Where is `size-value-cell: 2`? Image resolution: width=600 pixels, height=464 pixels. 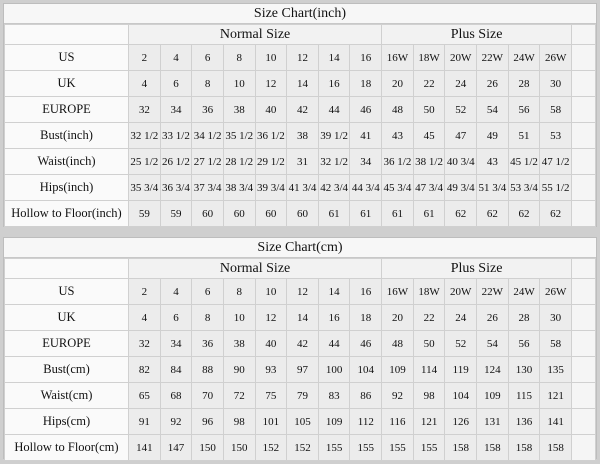
size-value-cell: 2 is located at coordinates (144, 57).